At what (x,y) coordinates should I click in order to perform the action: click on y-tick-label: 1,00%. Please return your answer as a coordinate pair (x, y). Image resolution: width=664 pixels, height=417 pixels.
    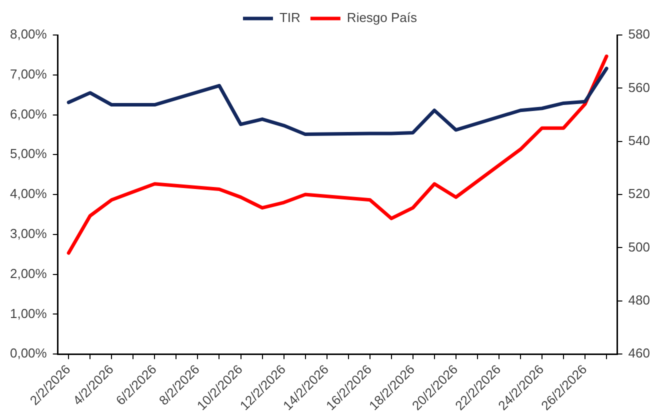
    Looking at the image, I should click on (29, 313).